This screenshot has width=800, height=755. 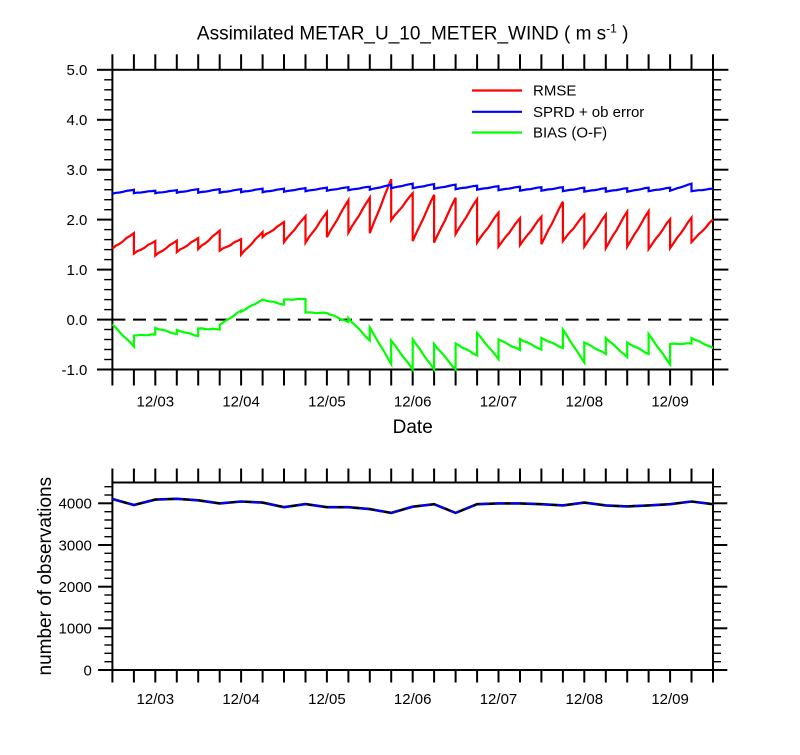 What do you see at coordinates (75, 504) in the screenshot?
I see `svg-text: 4000` at bounding box center [75, 504].